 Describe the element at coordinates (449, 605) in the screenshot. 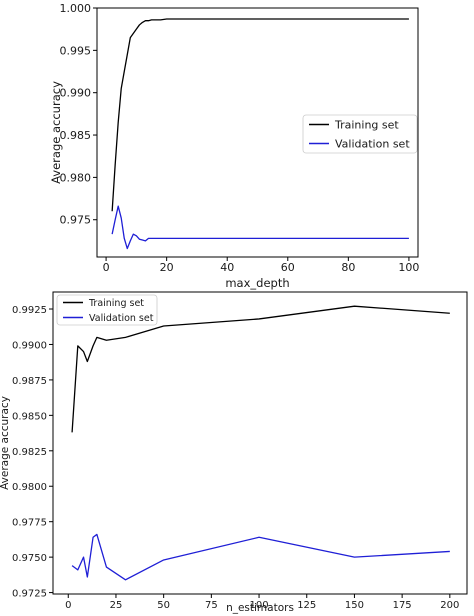

I see `x-tick-label: 200` at that location.